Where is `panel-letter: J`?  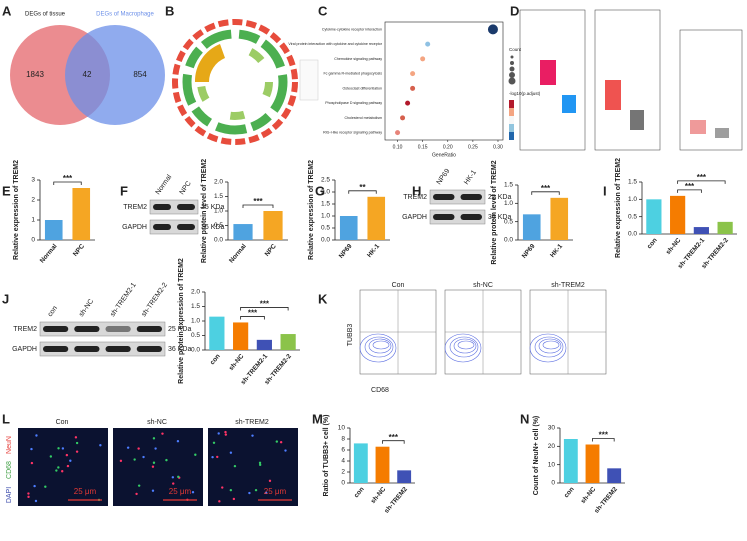
panel-letter: J is located at coordinates (5, 298).